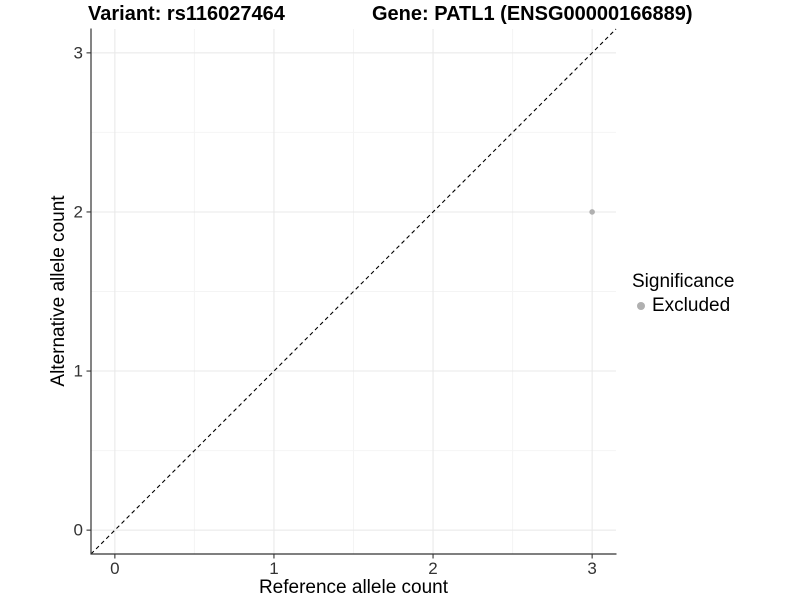 Image resolution: width=800 pixels, height=600 pixels. Describe the element at coordinates (532, 14) in the screenshot. I see `plot-title-gene: Gene: PATL1 (ENSG00000166889)` at that location.